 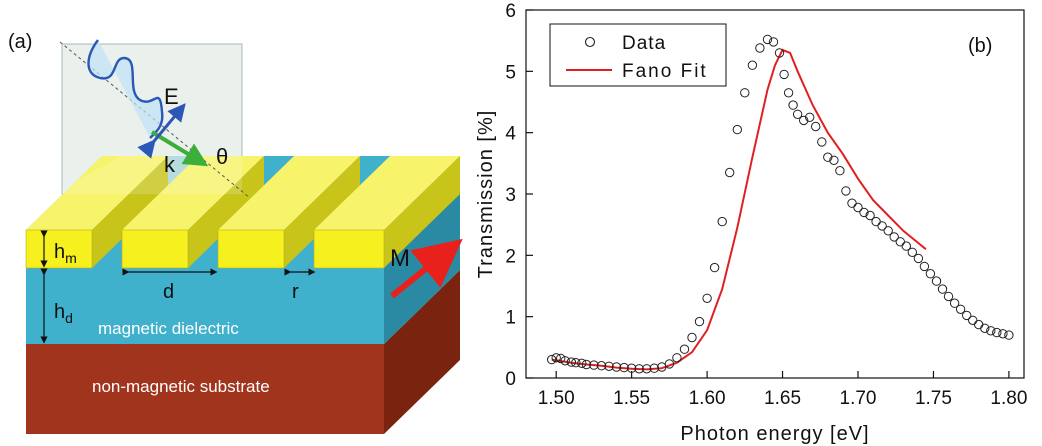 I want to click on x-tick-label: 1.60, so click(x=707, y=398).